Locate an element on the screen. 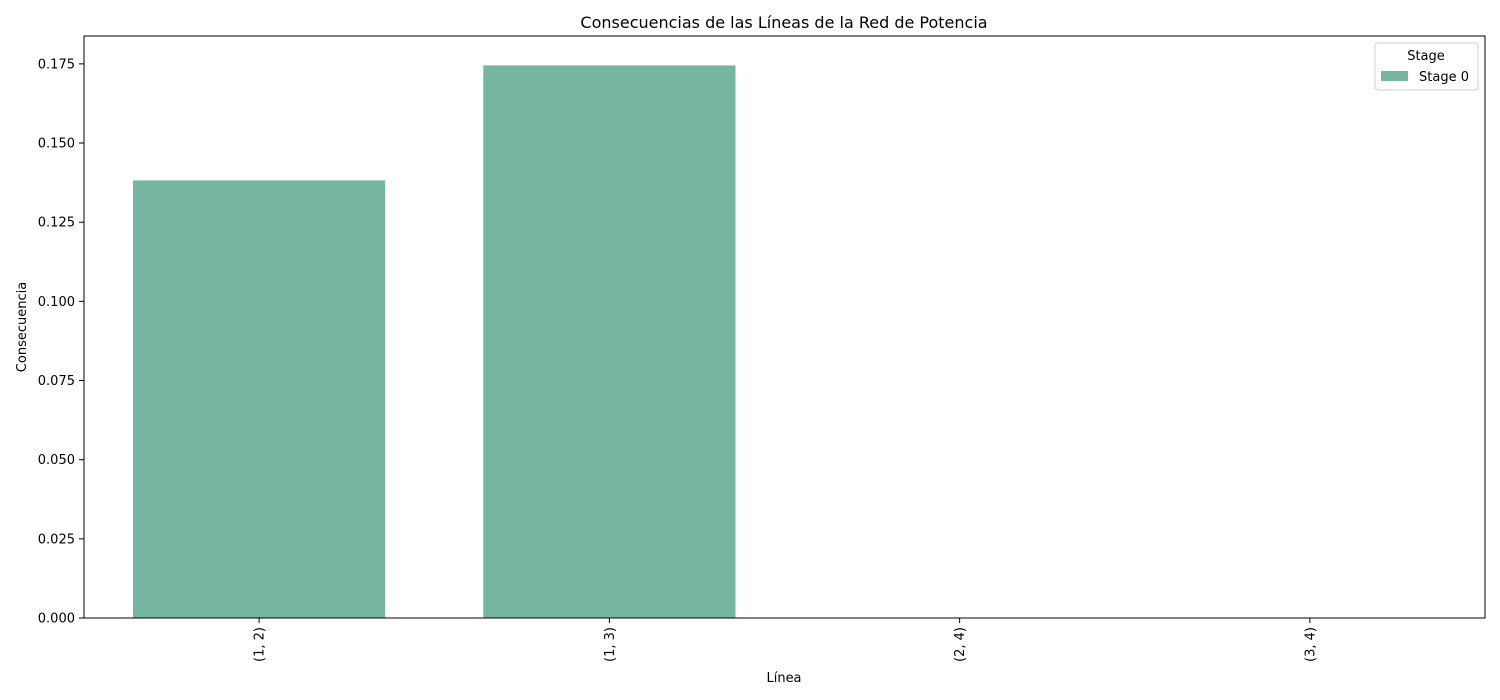  x-axis-label: Línea is located at coordinates (783, 678).